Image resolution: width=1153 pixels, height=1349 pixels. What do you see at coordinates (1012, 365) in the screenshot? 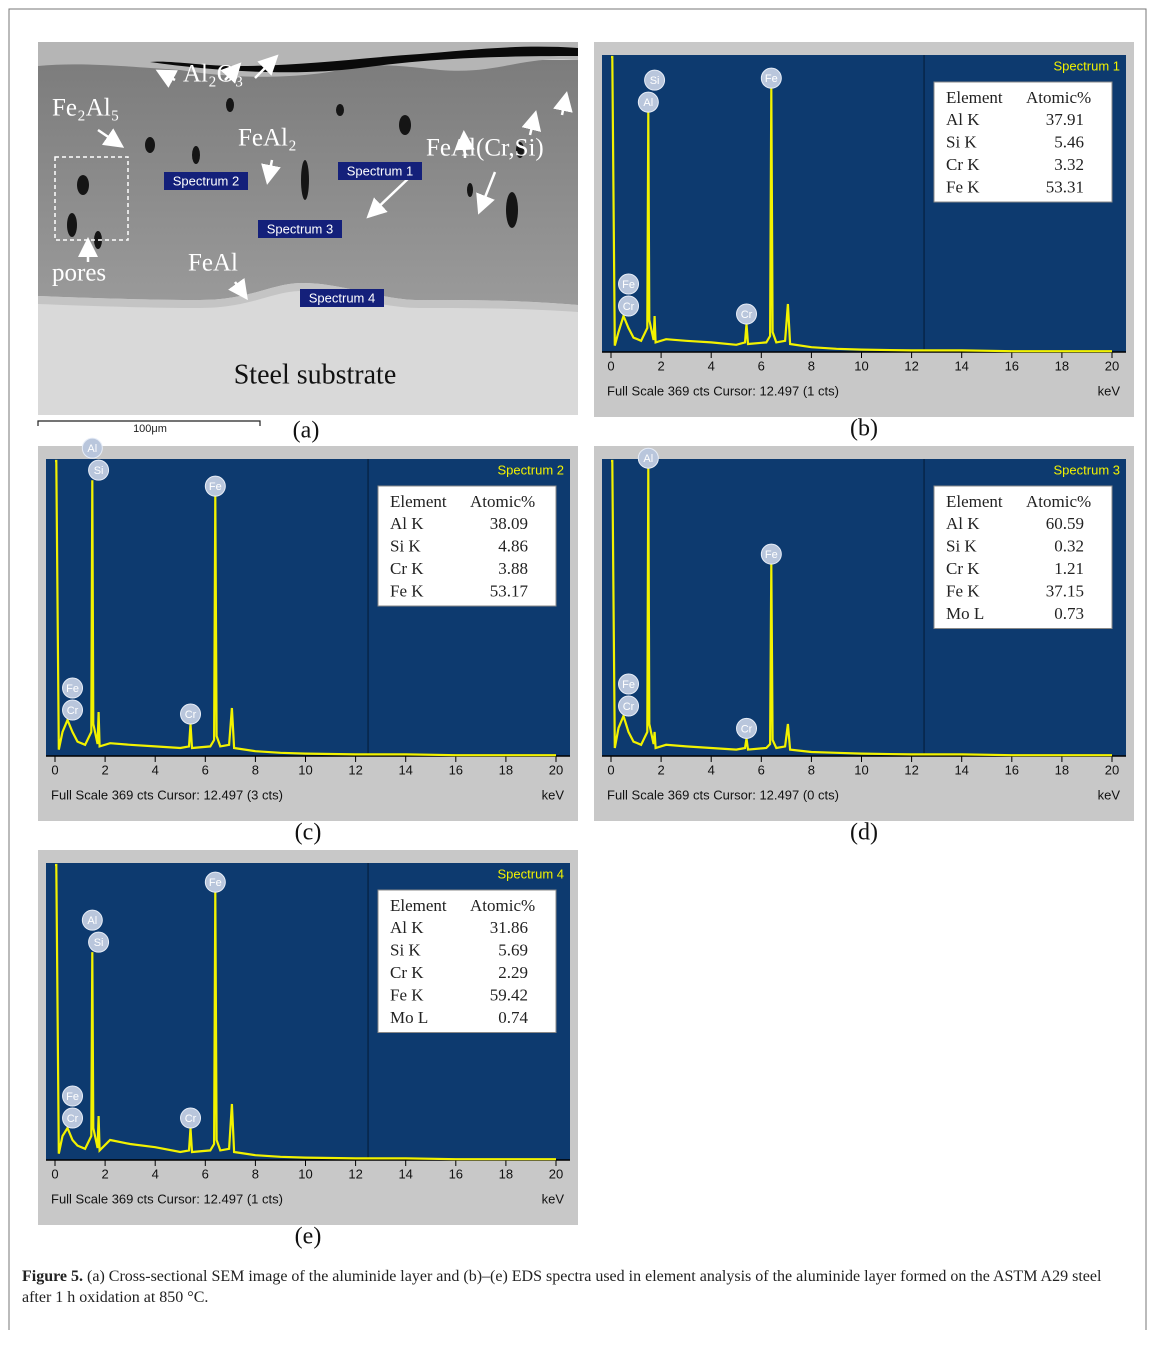
I see `x-tick-label: 16` at bounding box center [1012, 365].